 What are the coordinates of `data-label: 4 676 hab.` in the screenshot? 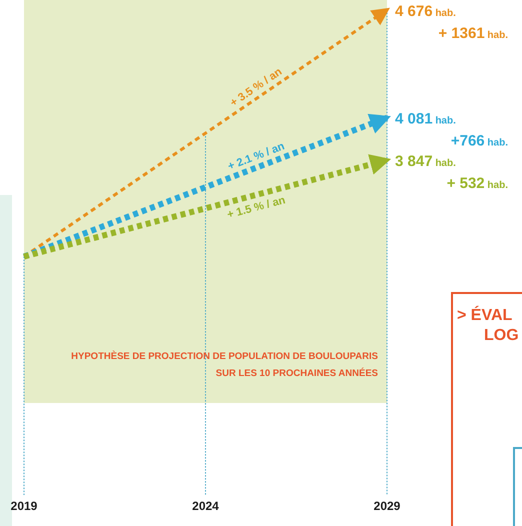 It's located at (425, 11).